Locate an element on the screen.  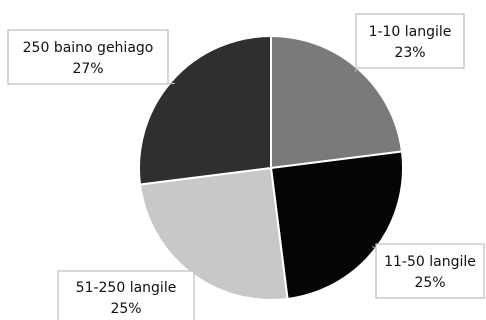
slice-value-label: 23% is located at coordinates (409, 53).